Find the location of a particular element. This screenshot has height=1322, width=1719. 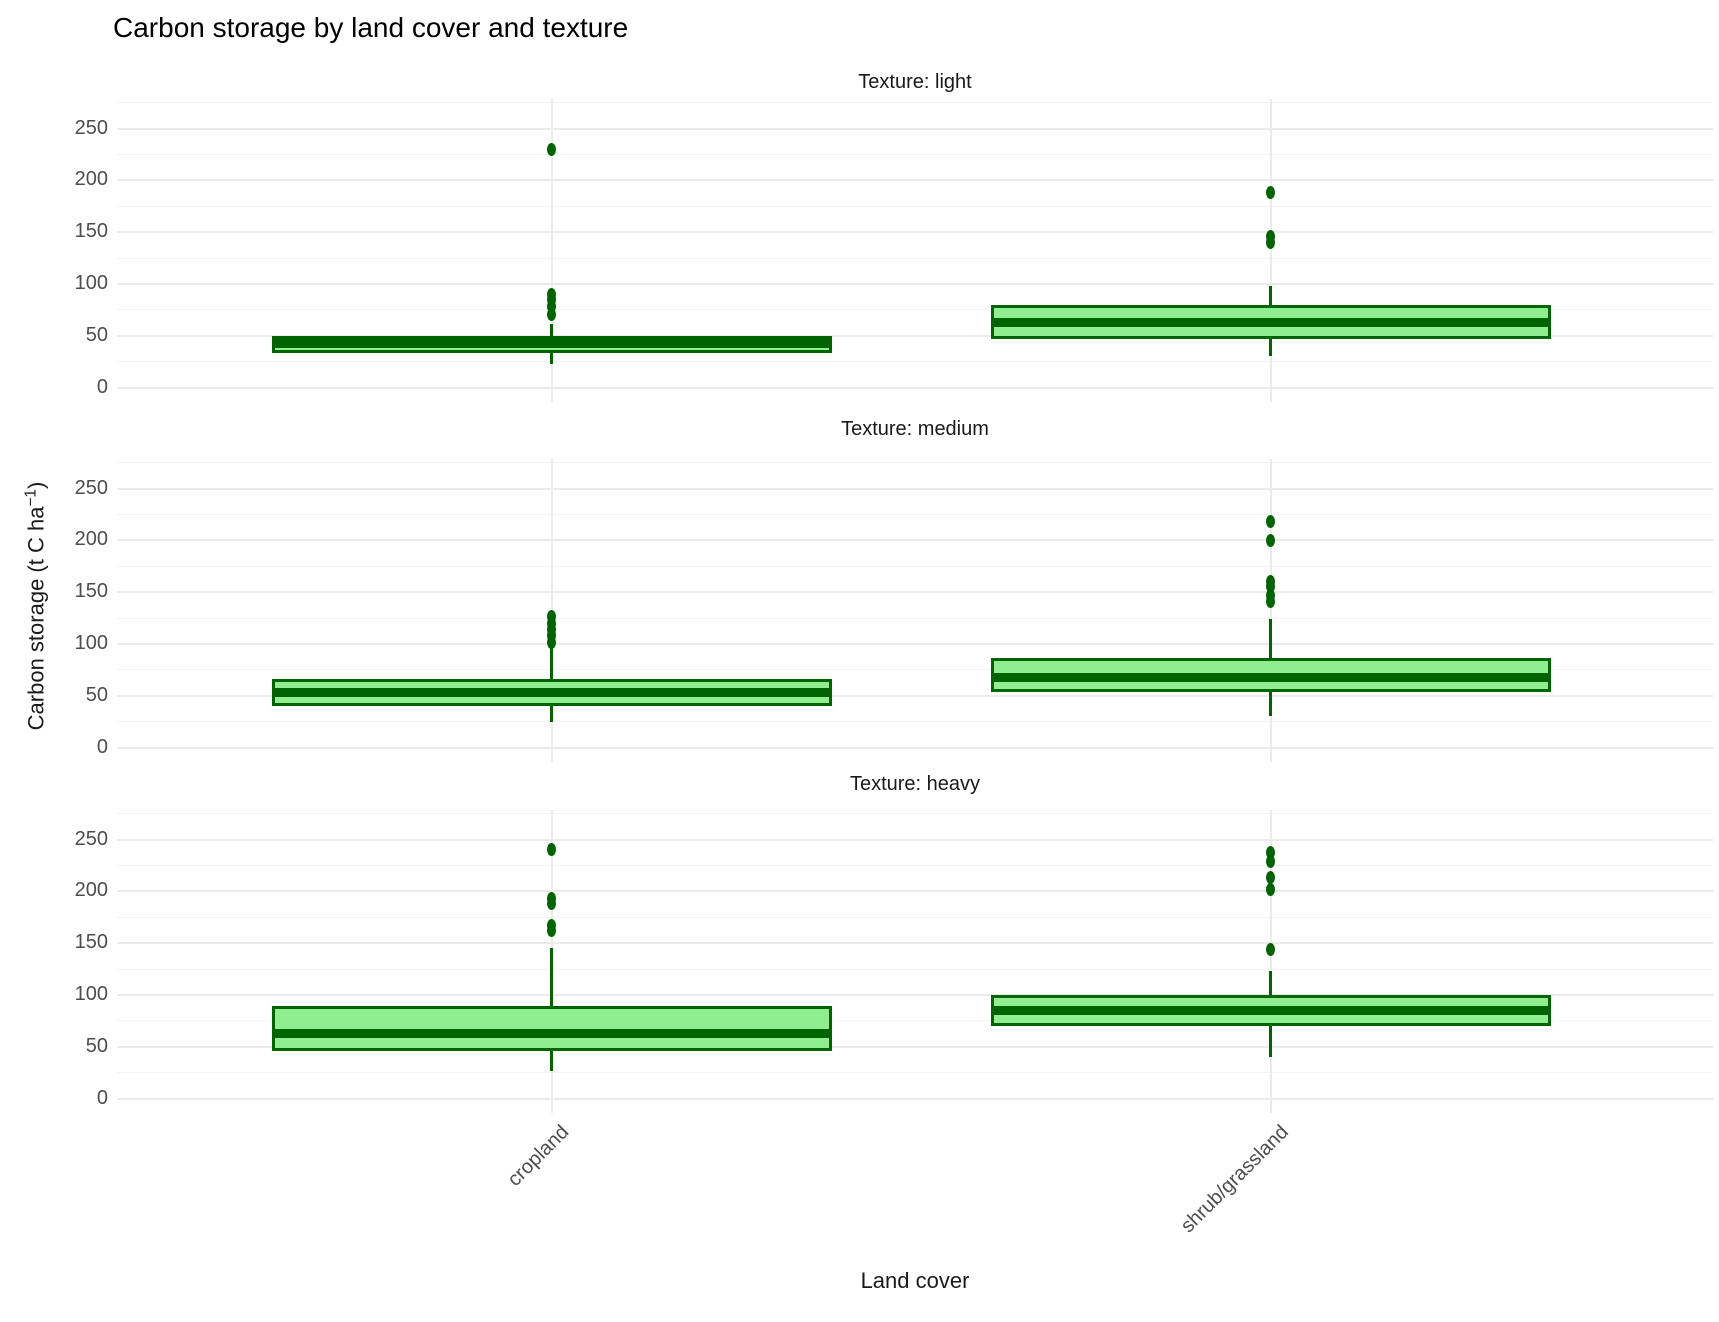

y-axis-title-close: ) is located at coordinates (36, 485).